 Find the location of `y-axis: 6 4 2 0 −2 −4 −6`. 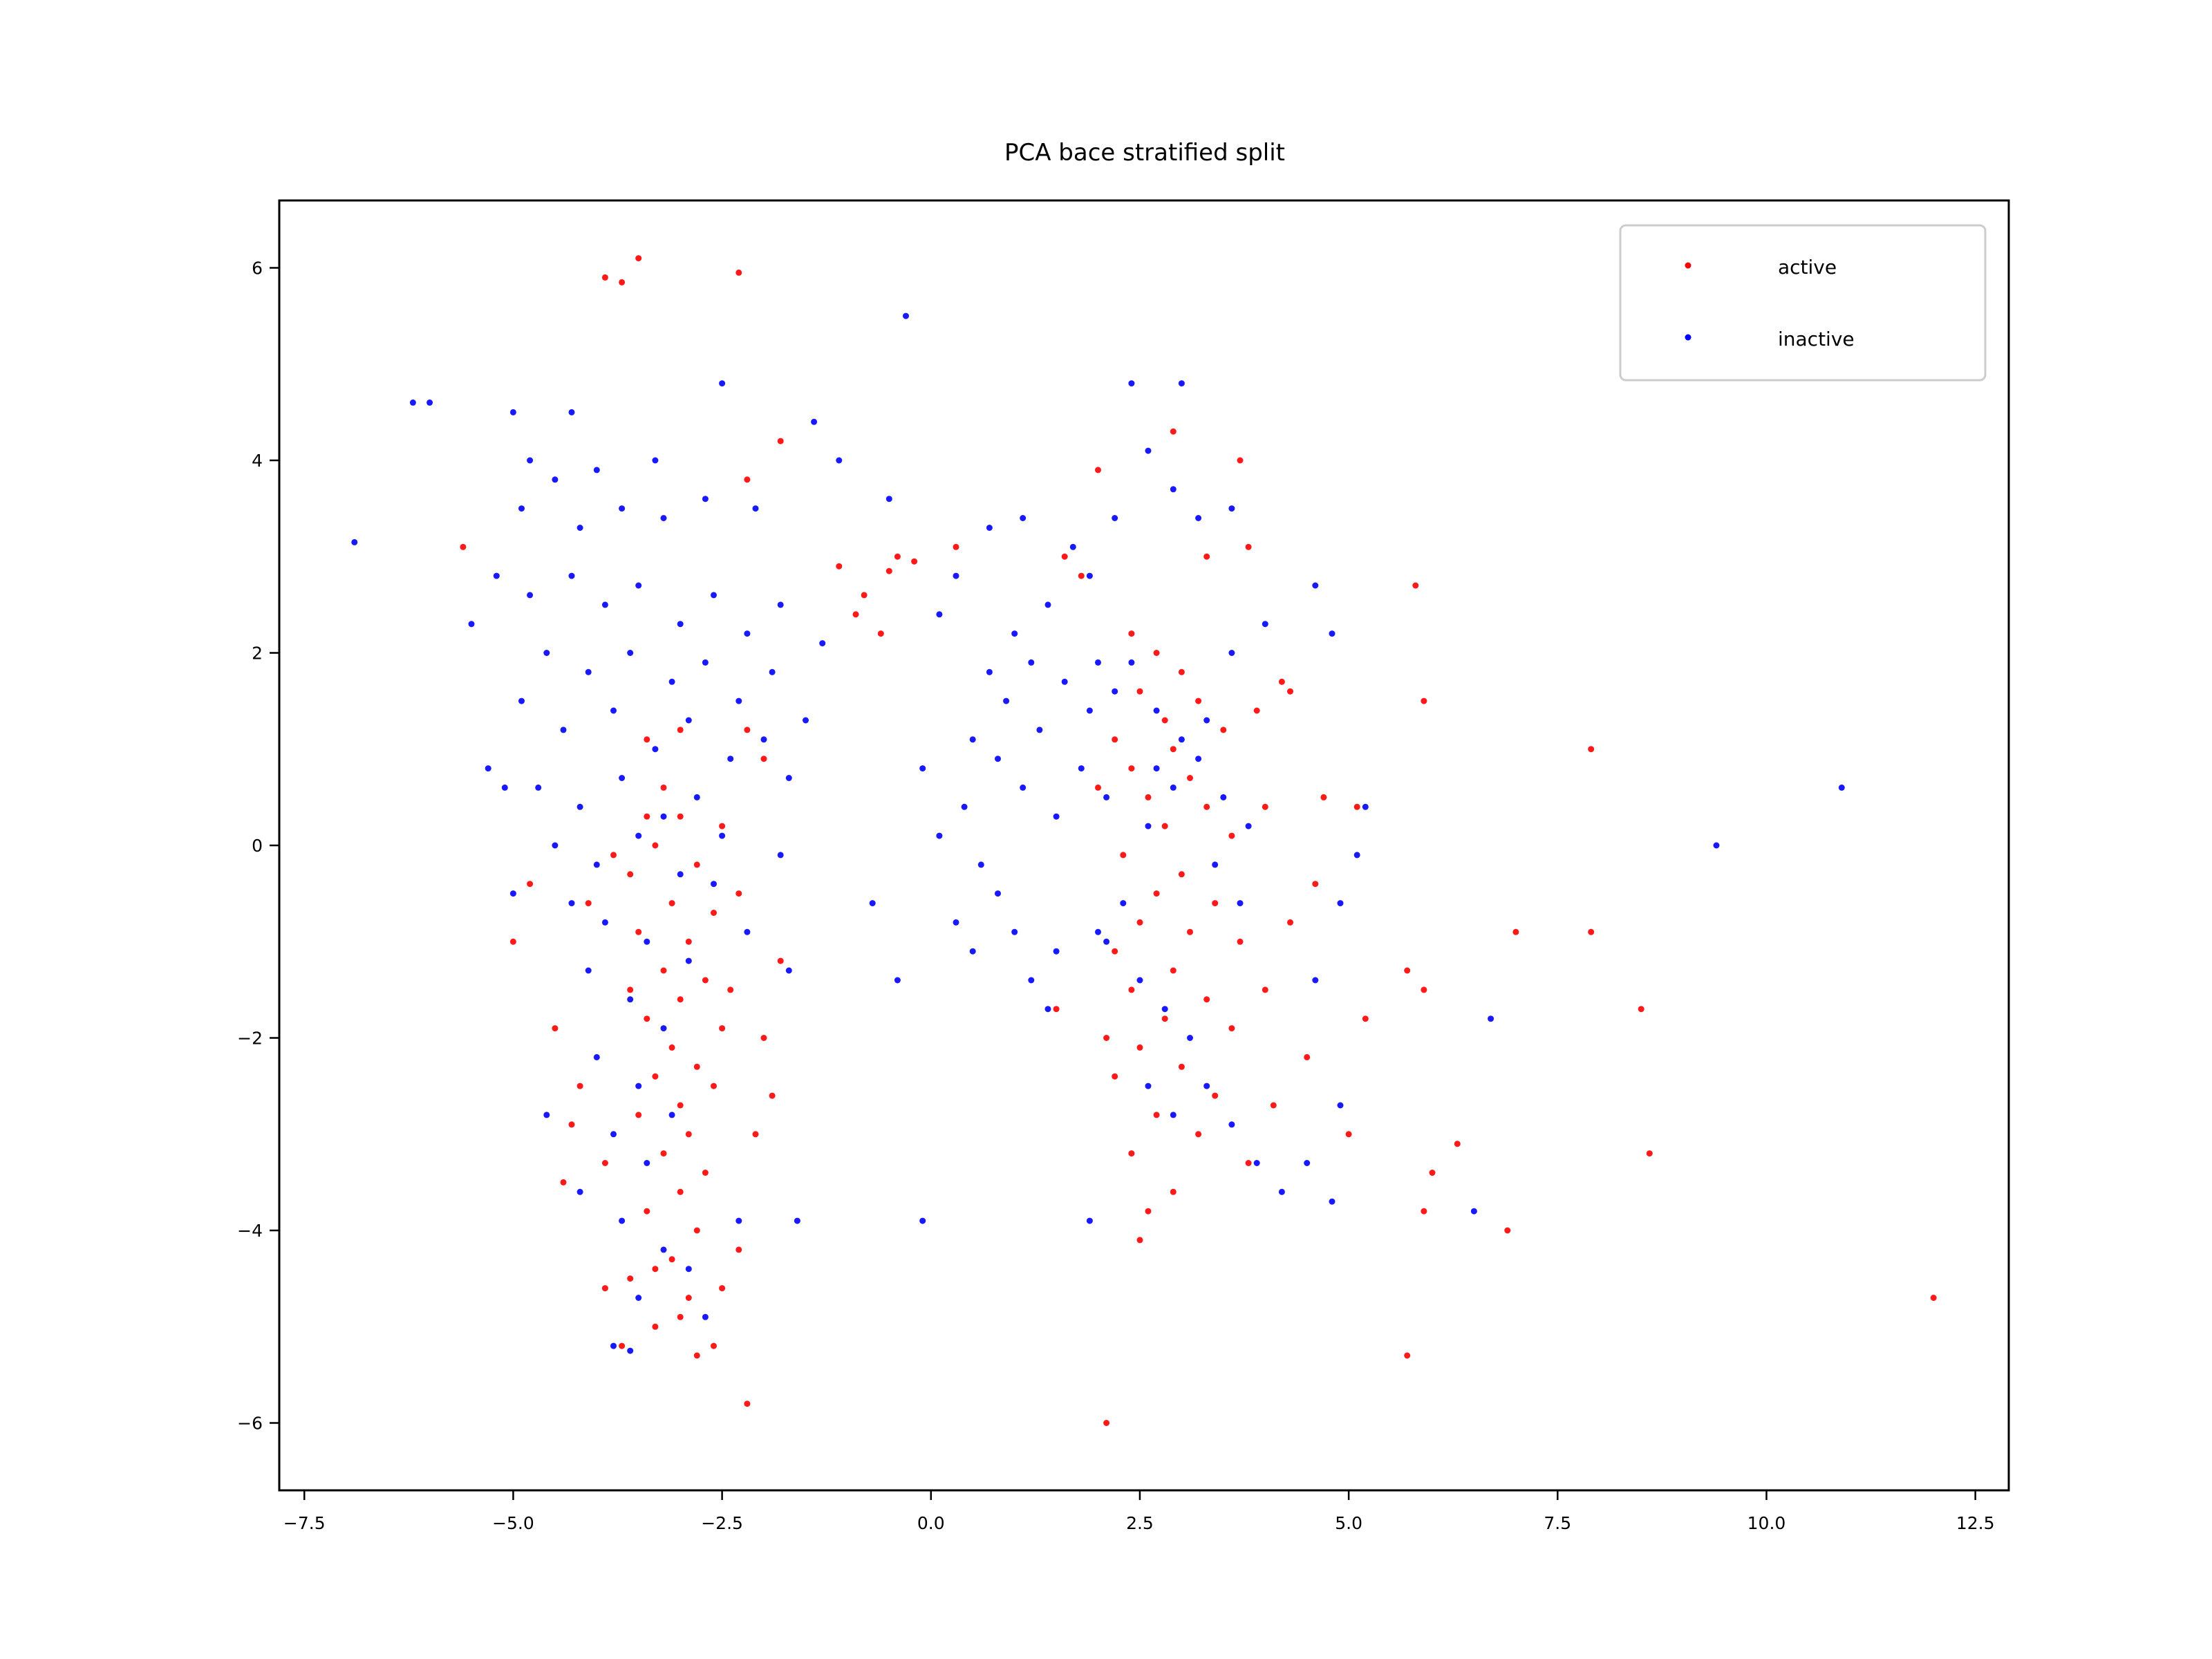

y-axis: 6 4 2 0 −2 −4 −6 is located at coordinates (258, 846).